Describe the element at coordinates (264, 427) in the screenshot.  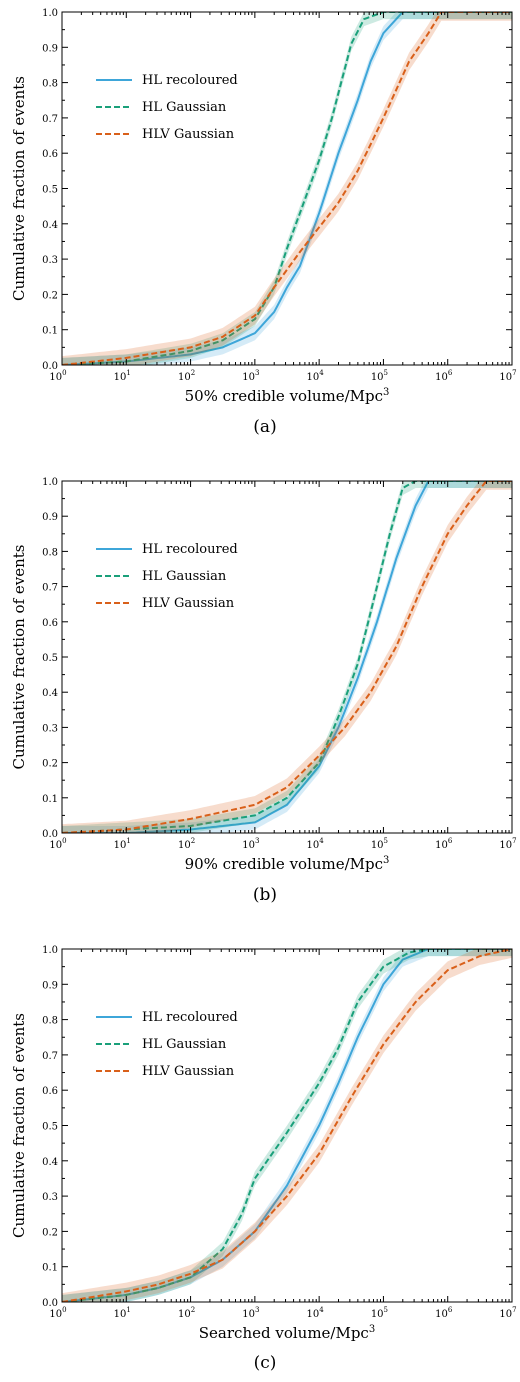
I see `panel-caption: (a)` at that location.